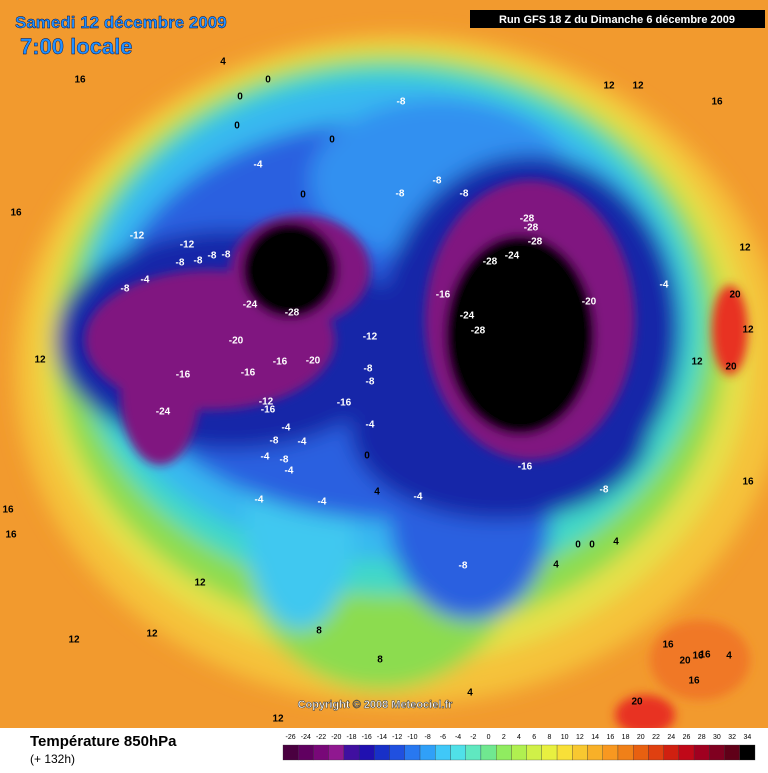 This screenshot has height=773, width=768. I want to click on scale-label: -24, so click(306, 737).